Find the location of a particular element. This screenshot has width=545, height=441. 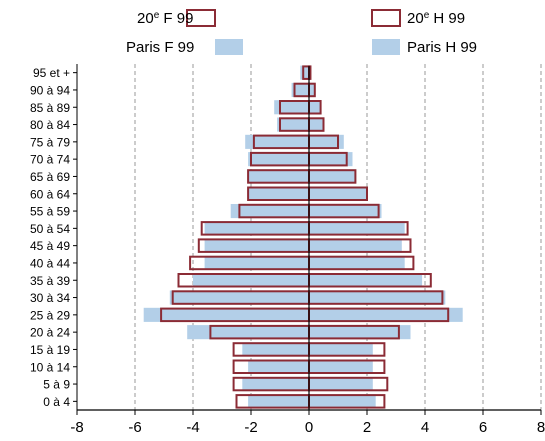

y-tick-label: 35 à 39 is located at coordinates (50, 281).